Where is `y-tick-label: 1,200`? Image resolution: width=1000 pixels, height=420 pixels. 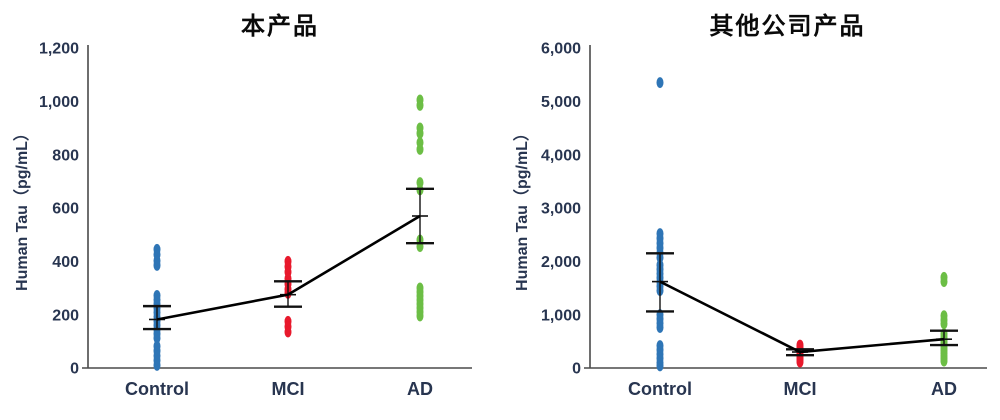
y-tick-label: 1,200 is located at coordinates (59, 49).